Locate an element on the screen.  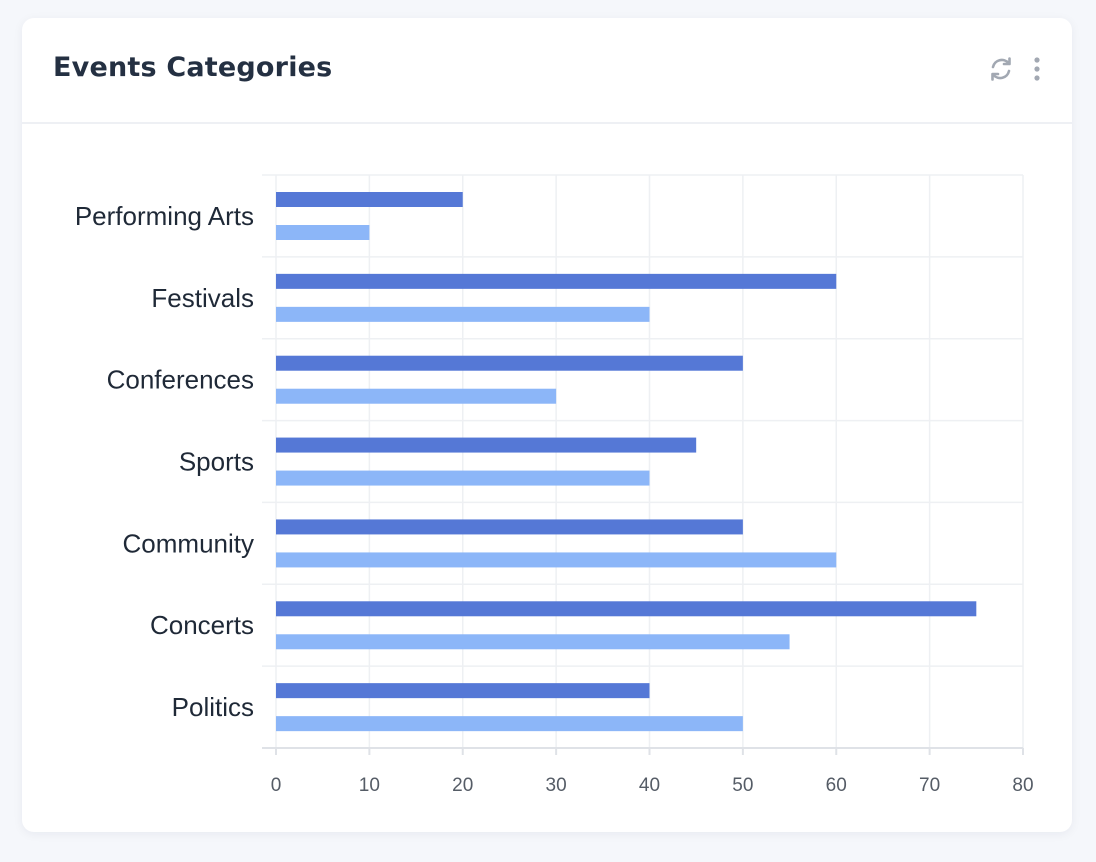
x-tick-label: 20 is located at coordinates (462, 785).